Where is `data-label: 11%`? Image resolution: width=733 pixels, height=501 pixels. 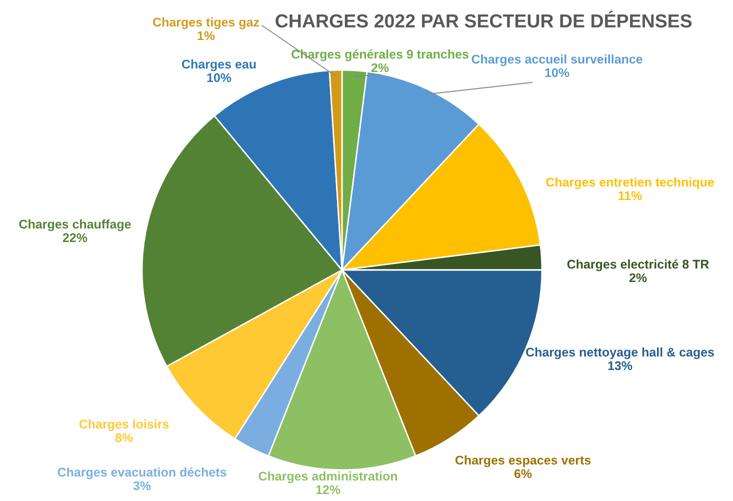 data-label: 11% is located at coordinates (630, 195).